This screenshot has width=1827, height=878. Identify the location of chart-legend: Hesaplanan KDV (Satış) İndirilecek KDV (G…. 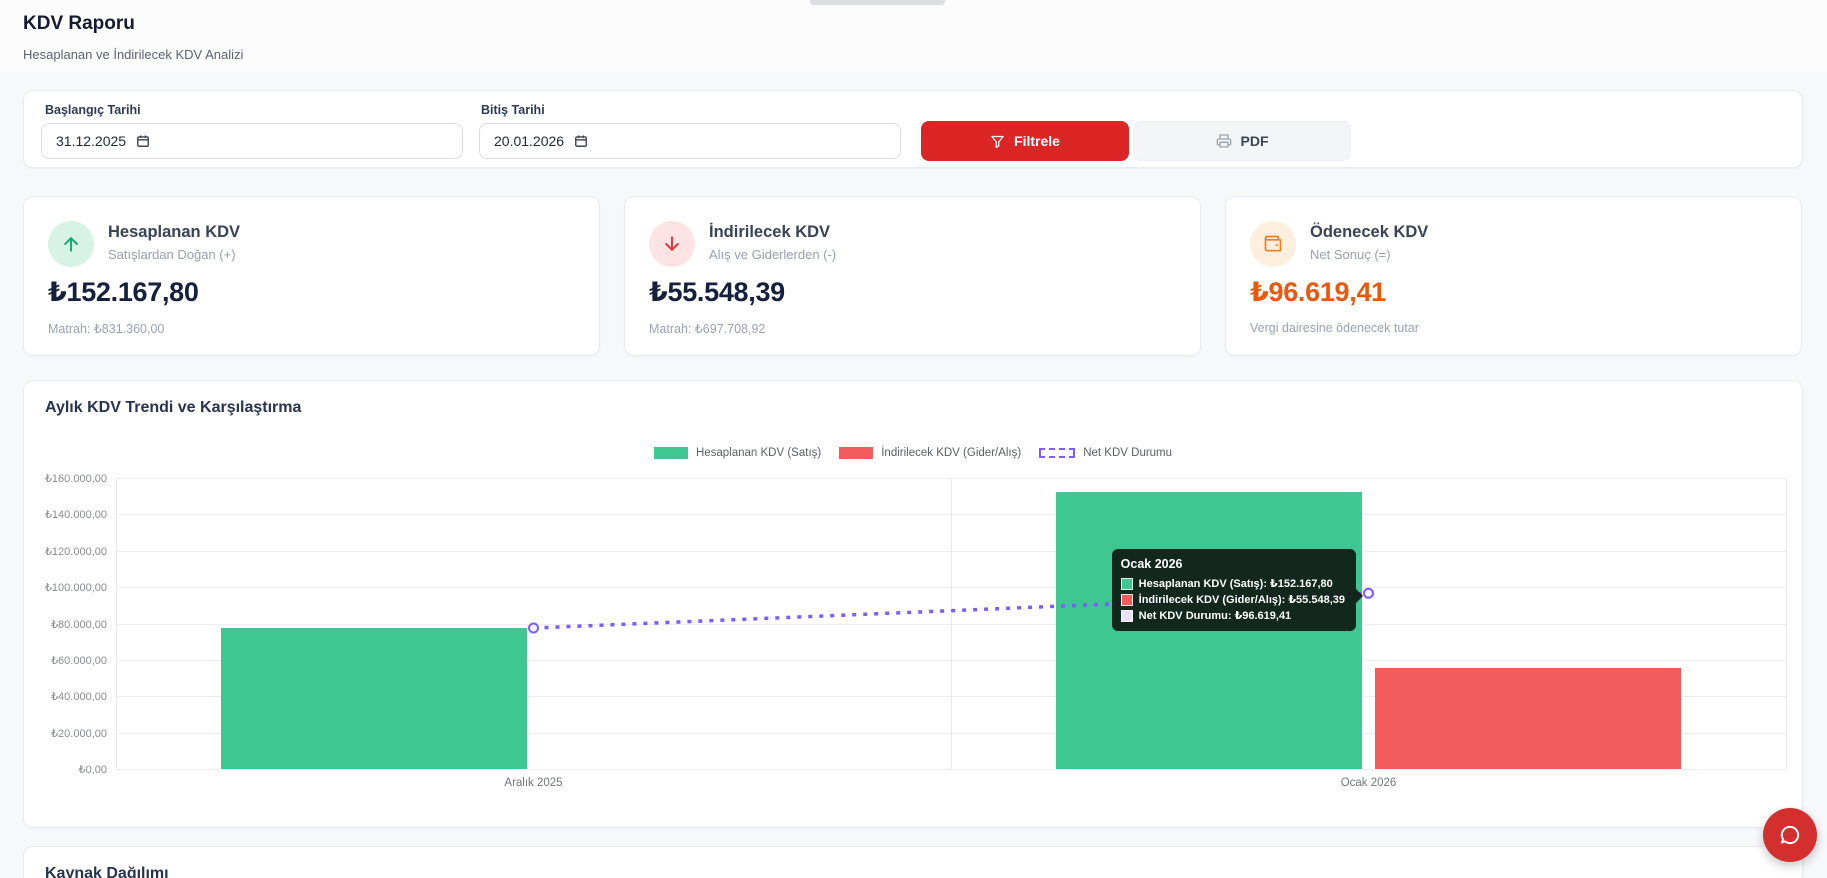
(913, 453).